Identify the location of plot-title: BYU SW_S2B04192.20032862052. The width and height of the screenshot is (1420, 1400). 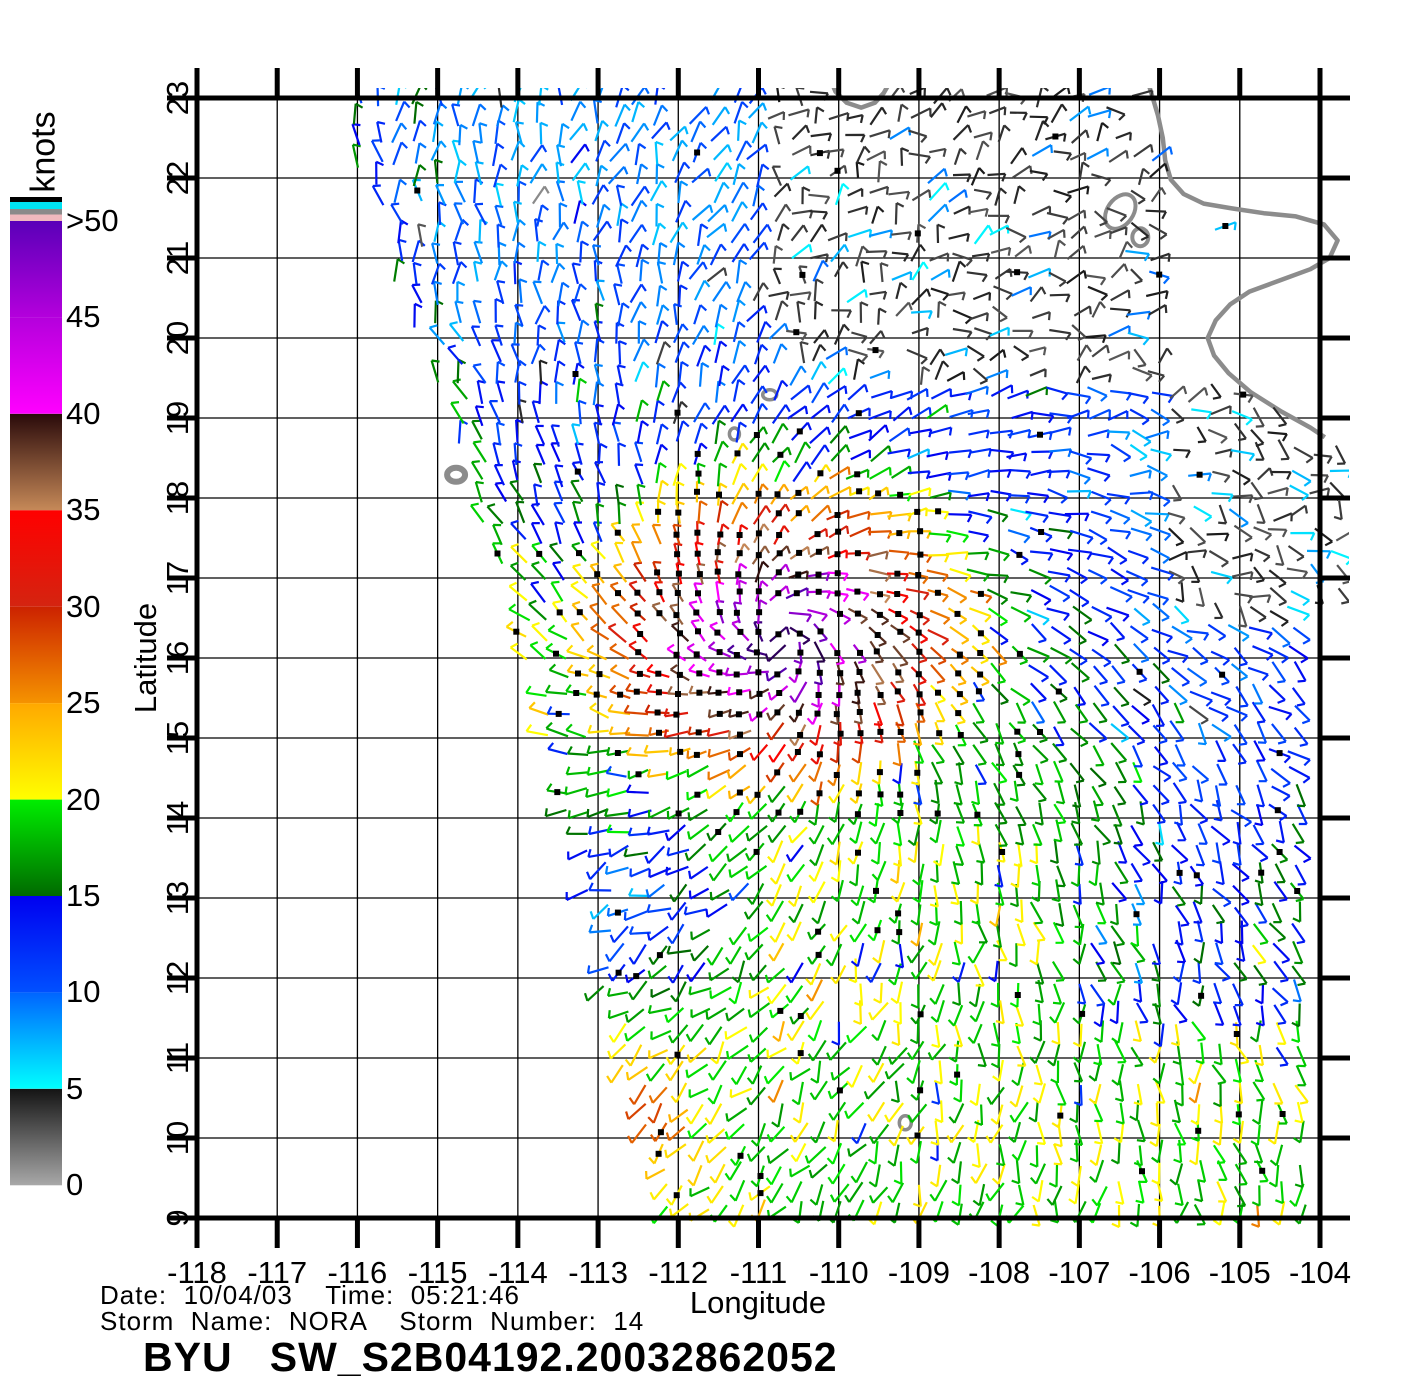
(490, 1357).